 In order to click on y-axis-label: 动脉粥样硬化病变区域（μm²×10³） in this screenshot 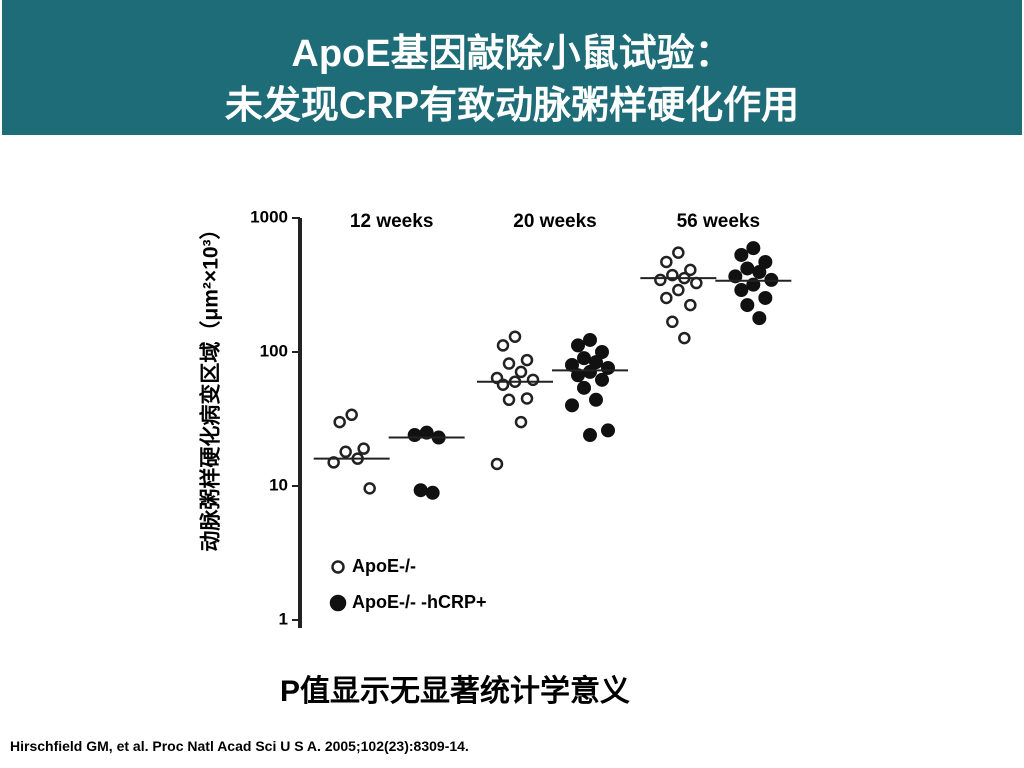, I will do `click(211, 384)`.